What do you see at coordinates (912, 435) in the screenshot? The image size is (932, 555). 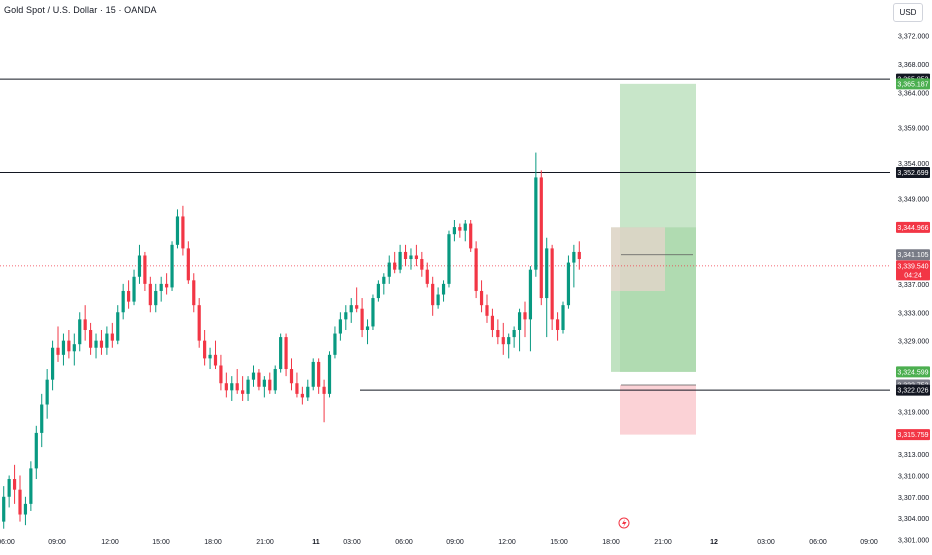 I see `price-label: 3,315.759` at bounding box center [912, 435].